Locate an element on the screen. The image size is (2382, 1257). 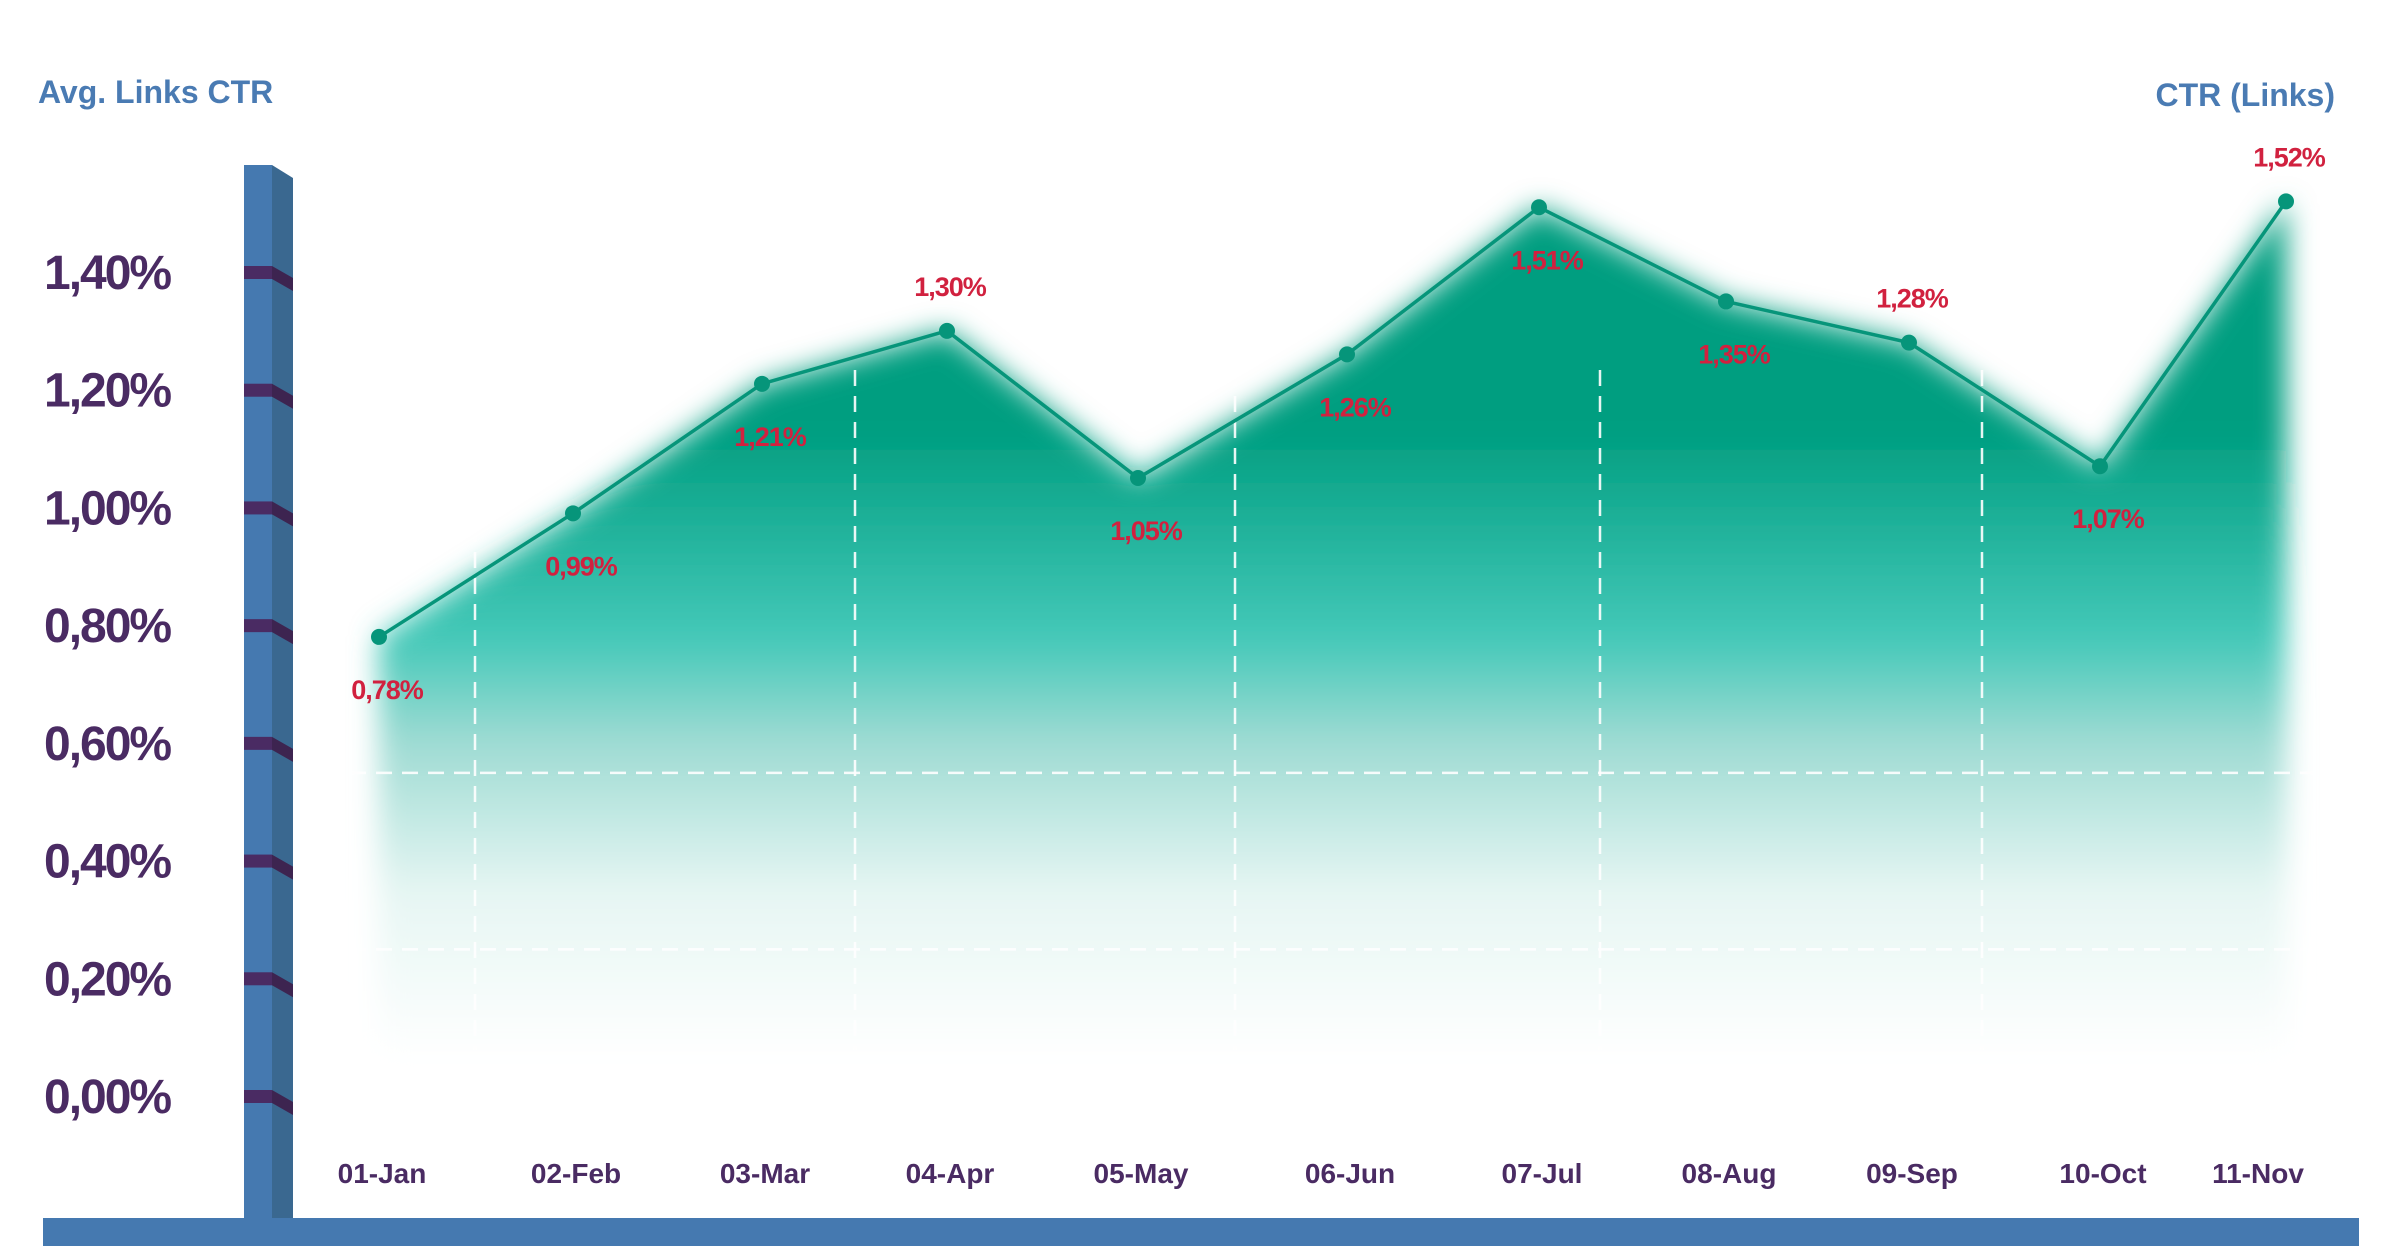
series-title: CTR (Links) is located at coordinates (2245, 95).